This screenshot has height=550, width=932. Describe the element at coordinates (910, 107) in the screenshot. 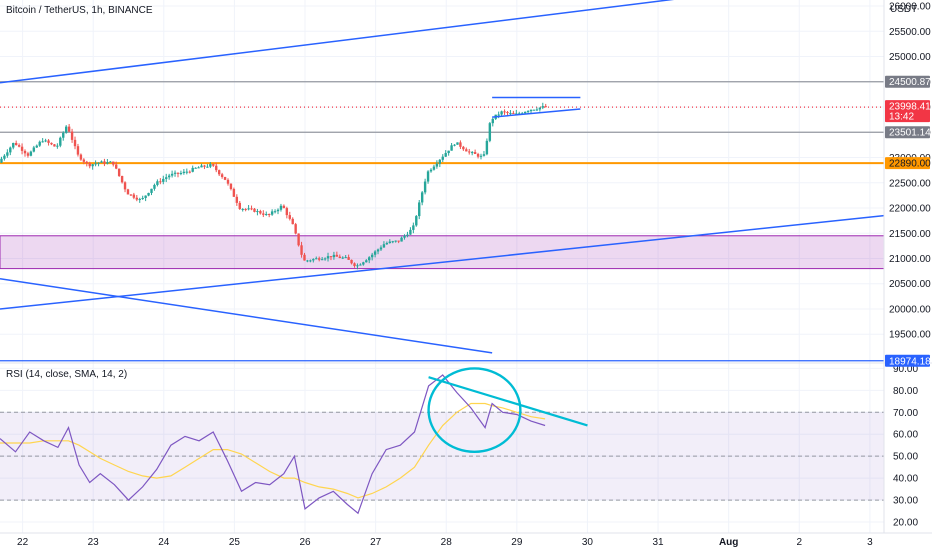

I see `price-label-text: 23998.41` at that location.